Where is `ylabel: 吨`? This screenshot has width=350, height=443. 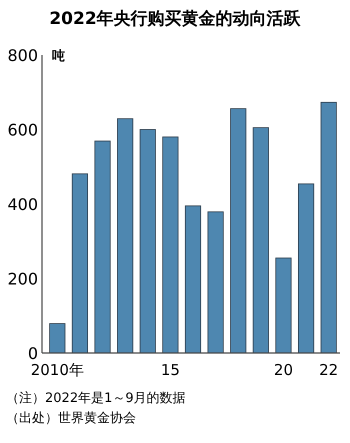
ylabel: 吨 is located at coordinates (58, 56).